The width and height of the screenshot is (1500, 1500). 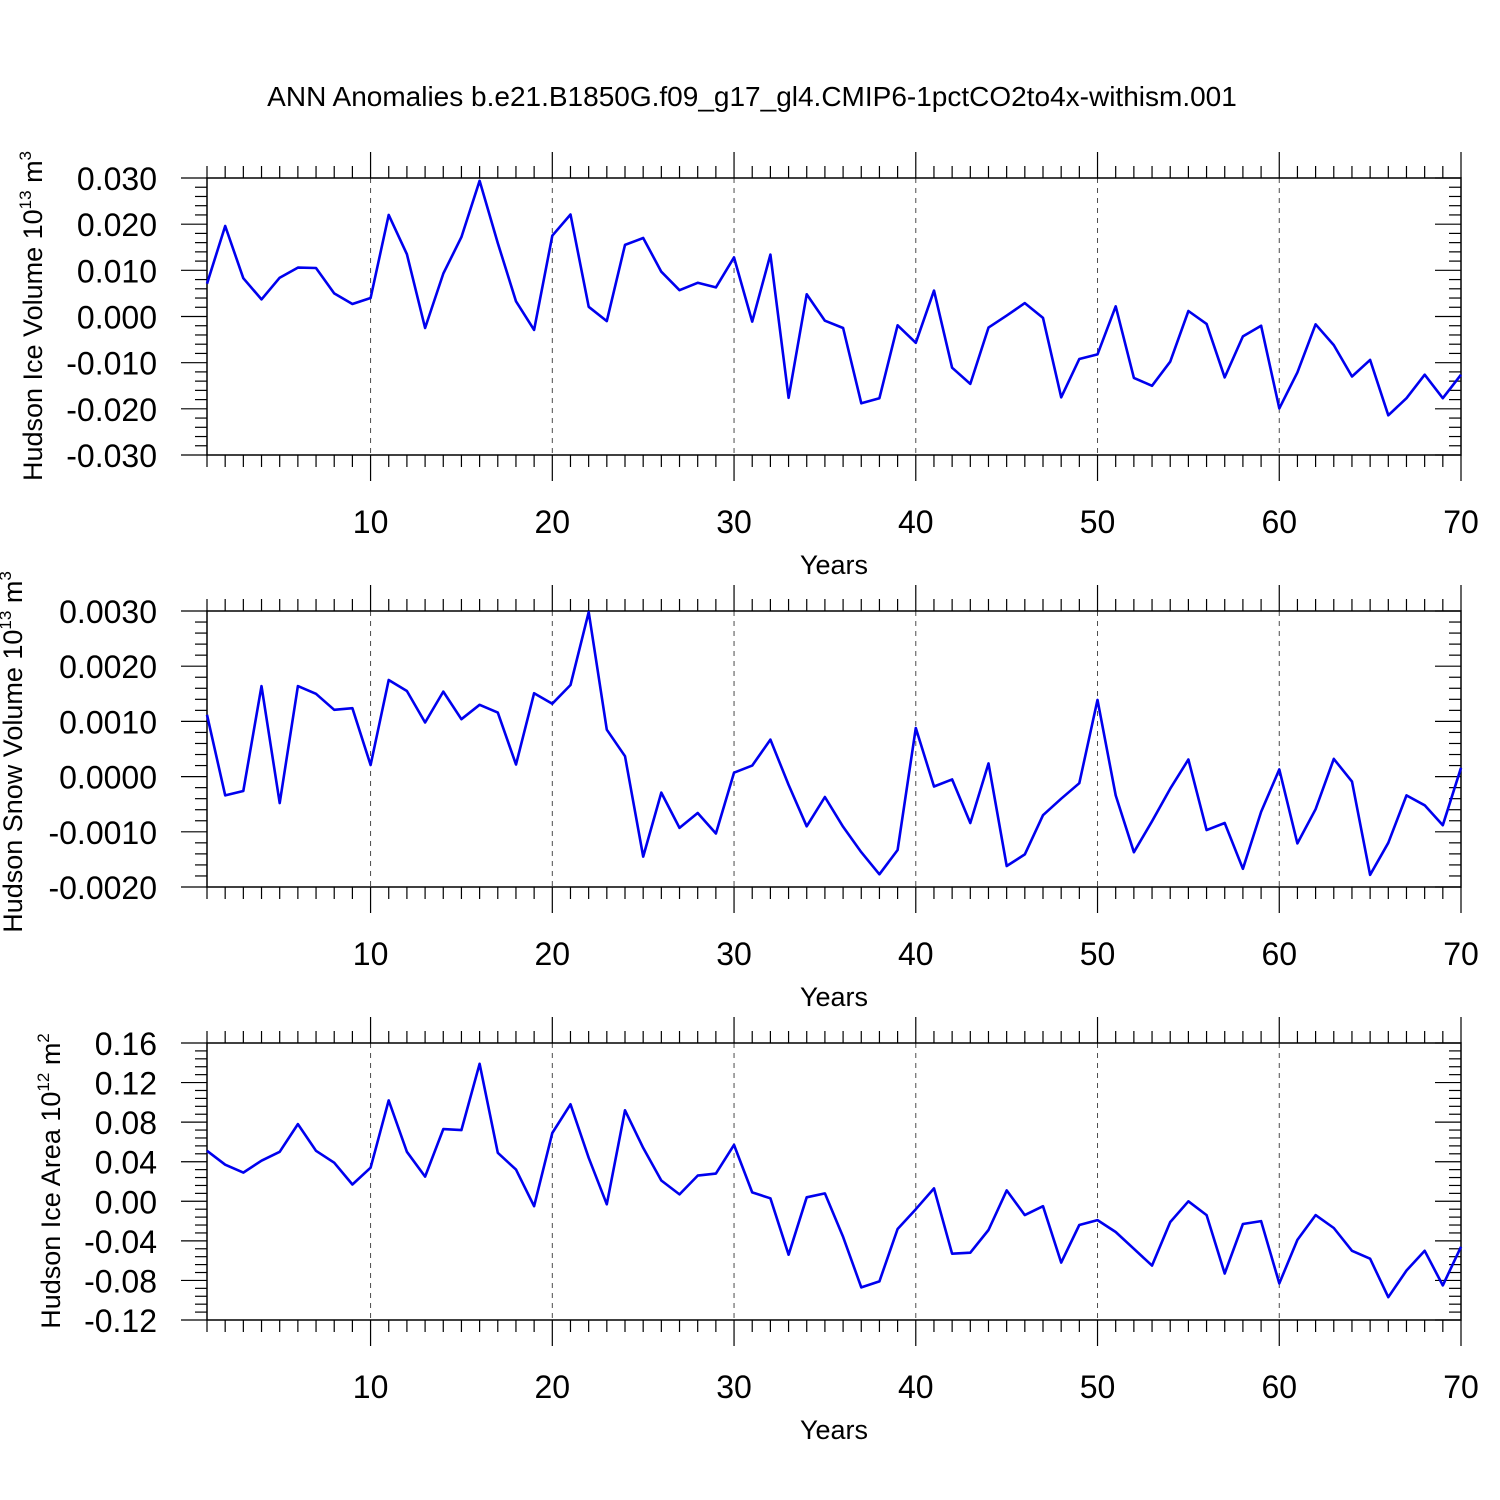 I want to click on y-axis-label-superscript: 2, so click(x=43, y=1037).